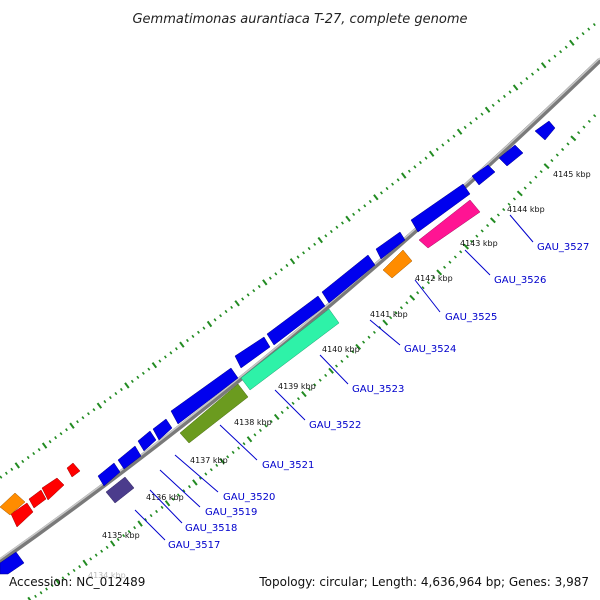 The width and height of the screenshot is (600, 600). I want to click on gene-label-gau-3527: GAU_3527, so click(563, 247).